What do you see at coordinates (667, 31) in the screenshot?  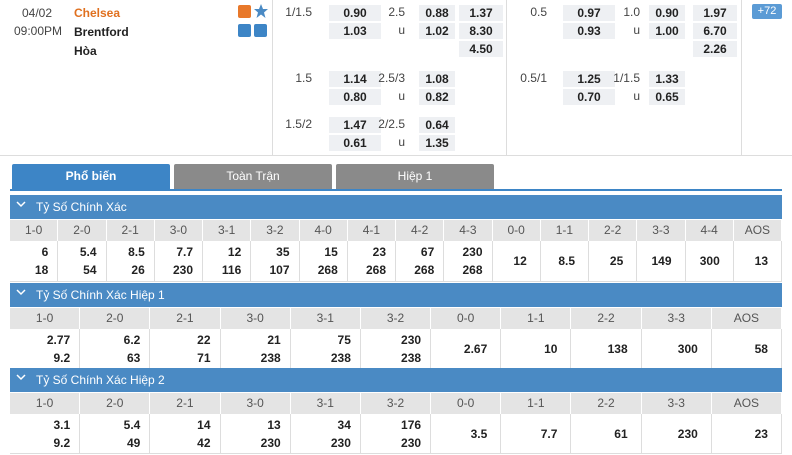 I see `odds: 1.00` at bounding box center [667, 31].